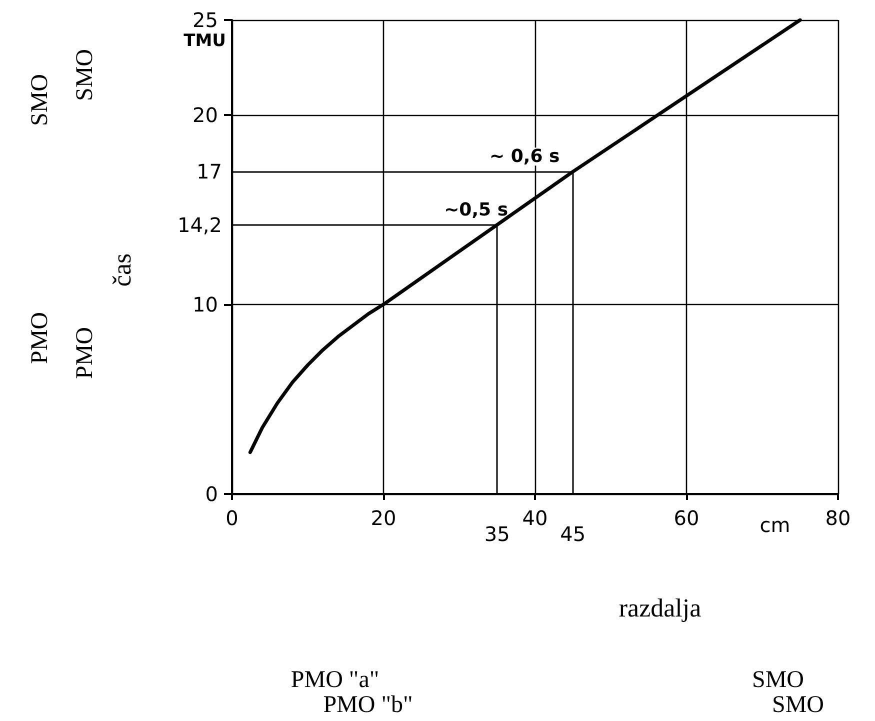  Describe the element at coordinates (476, 209) in the screenshot. I see `annotation: ~0,5 s` at that location.